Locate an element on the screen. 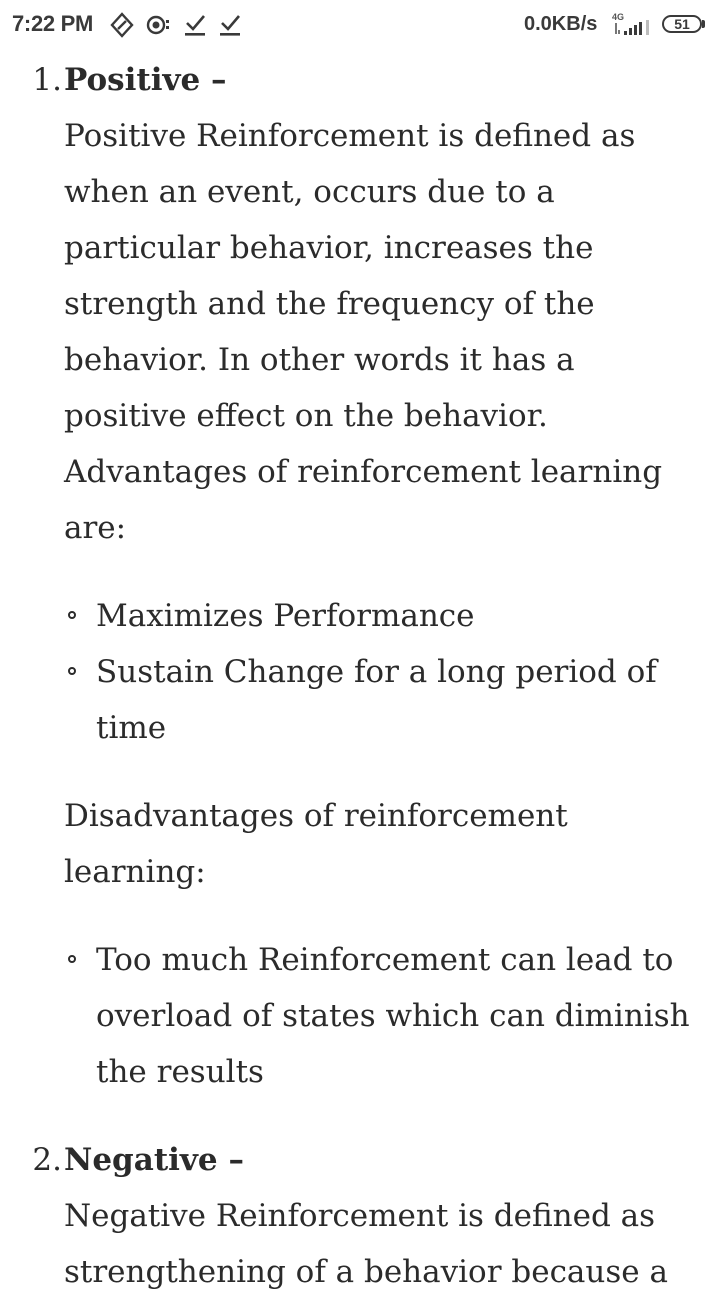 The height and width of the screenshot is (1300, 720). status-bar: 7:22 PM 0.0KB/s 4G is located at coordinates (360, 26).